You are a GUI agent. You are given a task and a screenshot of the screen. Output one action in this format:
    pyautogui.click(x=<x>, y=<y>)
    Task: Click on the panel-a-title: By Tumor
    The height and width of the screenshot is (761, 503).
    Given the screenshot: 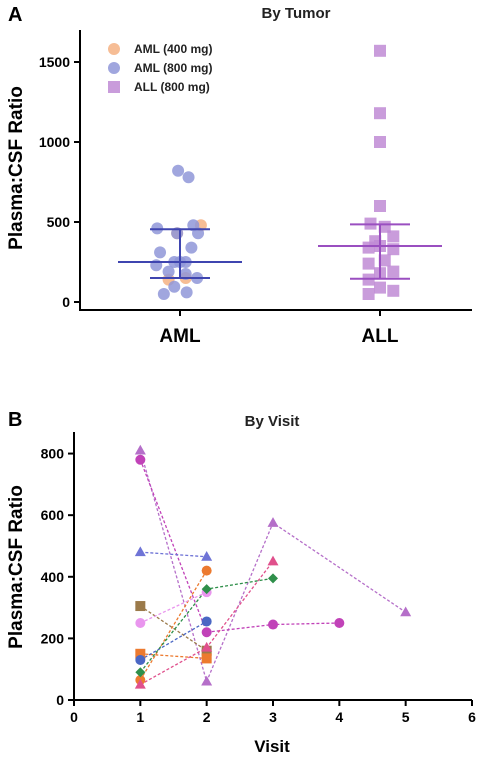 What is the action you would take?
    pyautogui.click(x=296, y=13)
    